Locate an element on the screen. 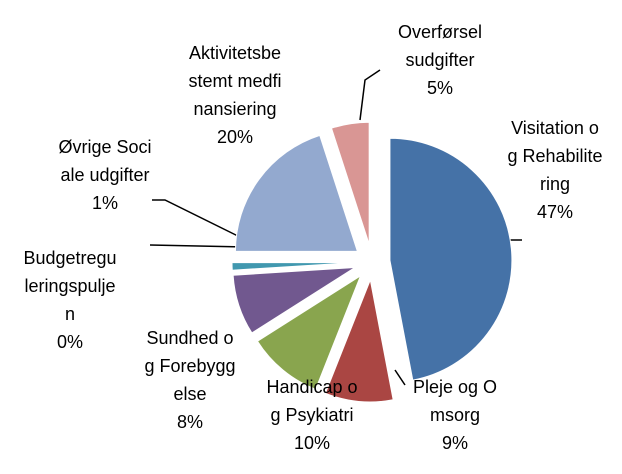 The height and width of the screenshot is (474, 622). category-label: Øvrige Sociale udgifter is located at coordinates (105, 161).